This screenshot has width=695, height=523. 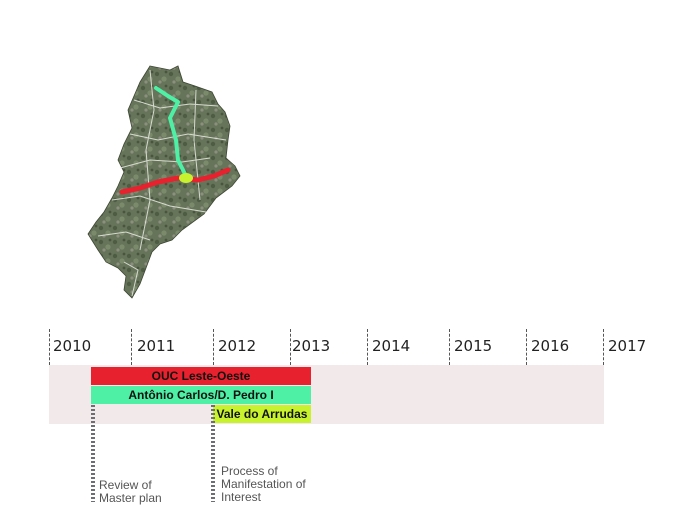 What do you see at coordinates (237, 346) in the screenshot?
I see `year-label-2012: 2012` at bounding box center [237, 346].